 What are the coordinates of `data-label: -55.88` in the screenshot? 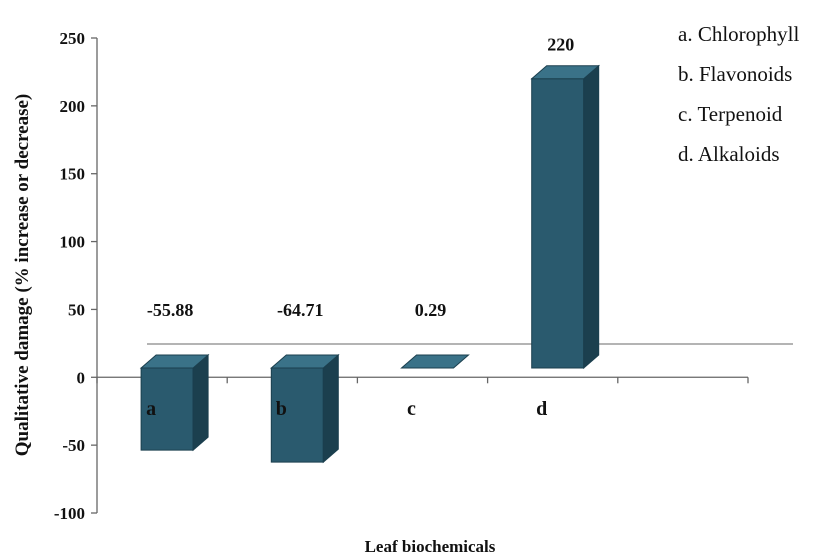 It's located at (170, 310).